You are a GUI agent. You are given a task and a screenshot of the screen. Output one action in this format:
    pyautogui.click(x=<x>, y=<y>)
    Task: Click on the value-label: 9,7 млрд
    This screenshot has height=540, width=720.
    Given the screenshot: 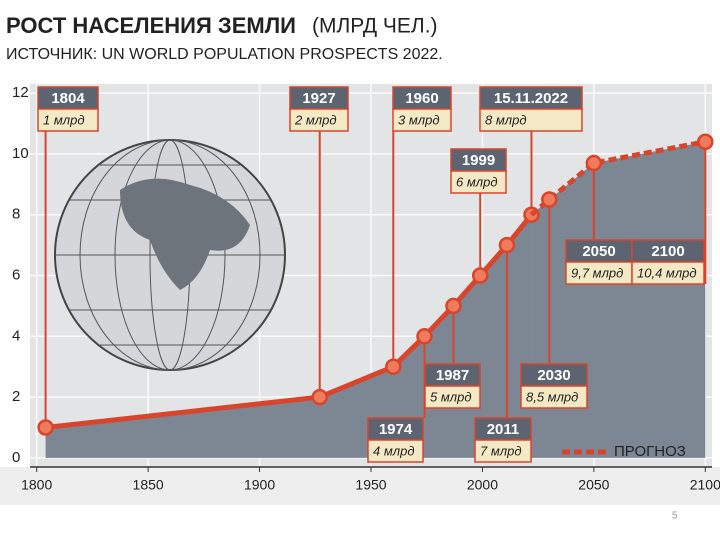 What is the action you would take?
    pyautogui.click(x=597, y=272)
    